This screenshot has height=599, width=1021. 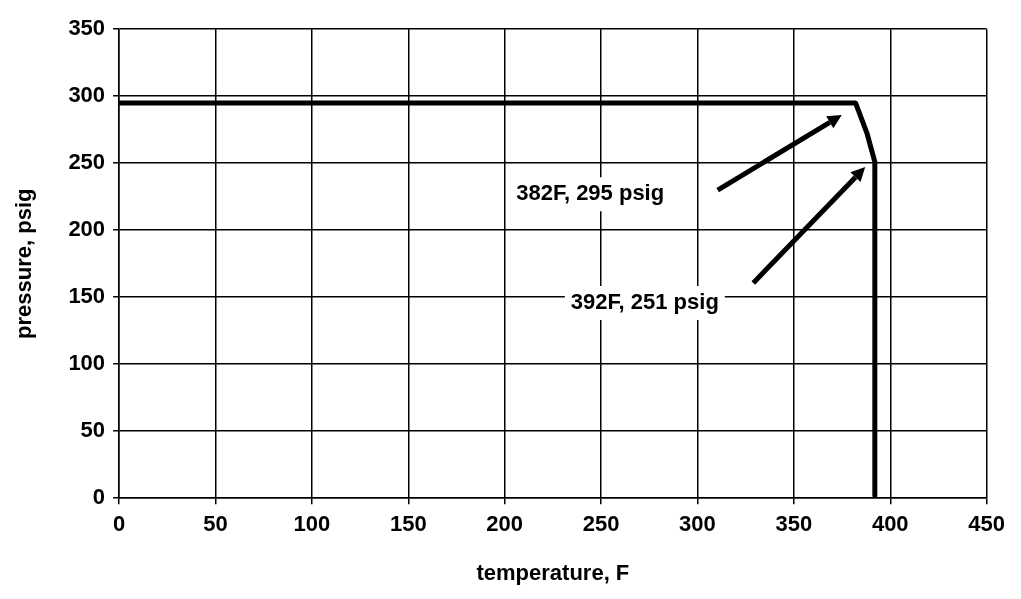 I want to click on x-tick-label: 350, so click(x=794, y=524).